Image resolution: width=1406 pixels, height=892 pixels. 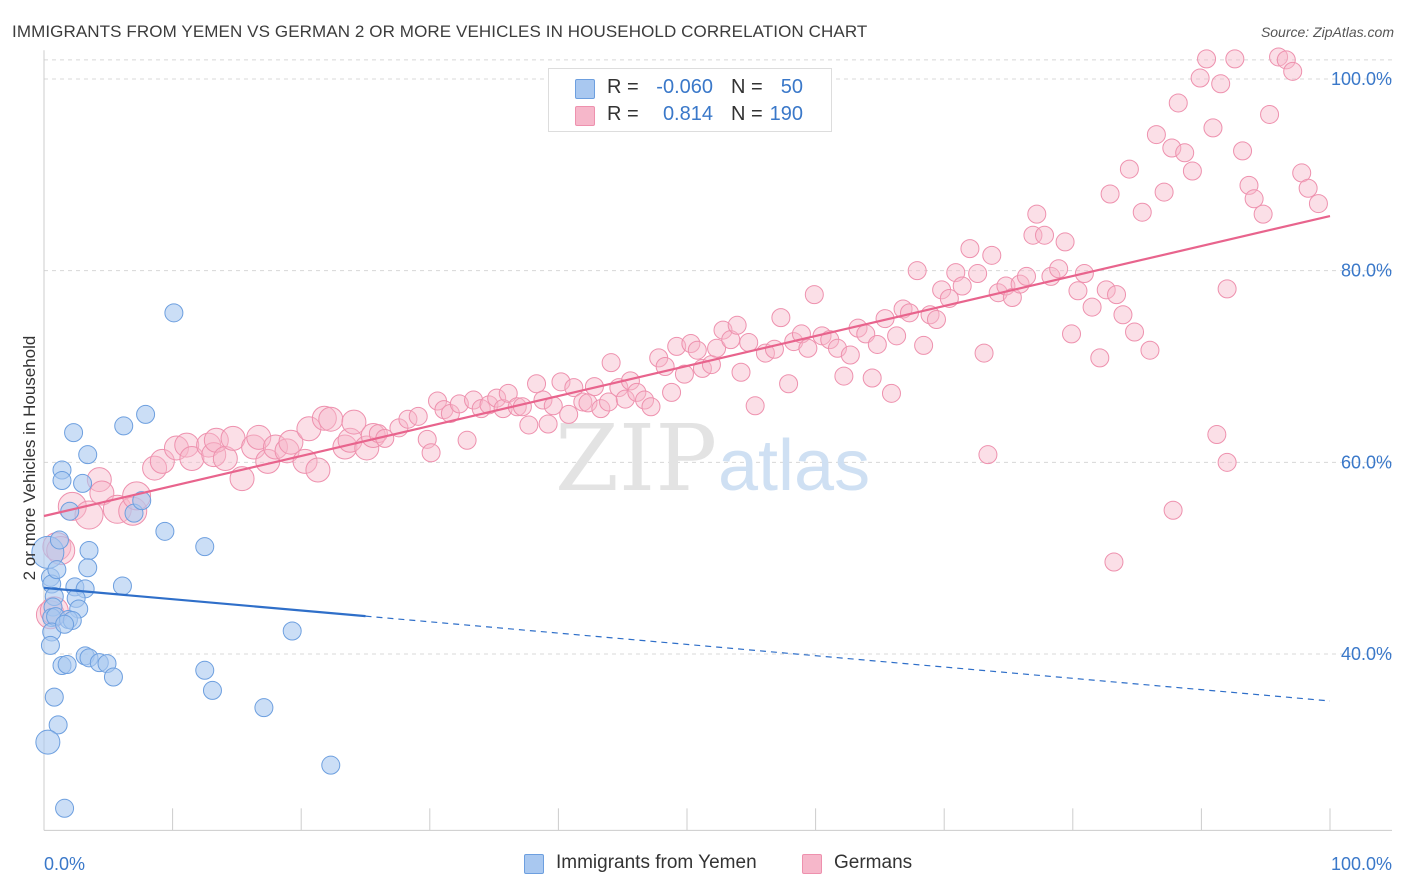 I want to click on y-tick-label: 60.0%, so click(x=1366, y=462).